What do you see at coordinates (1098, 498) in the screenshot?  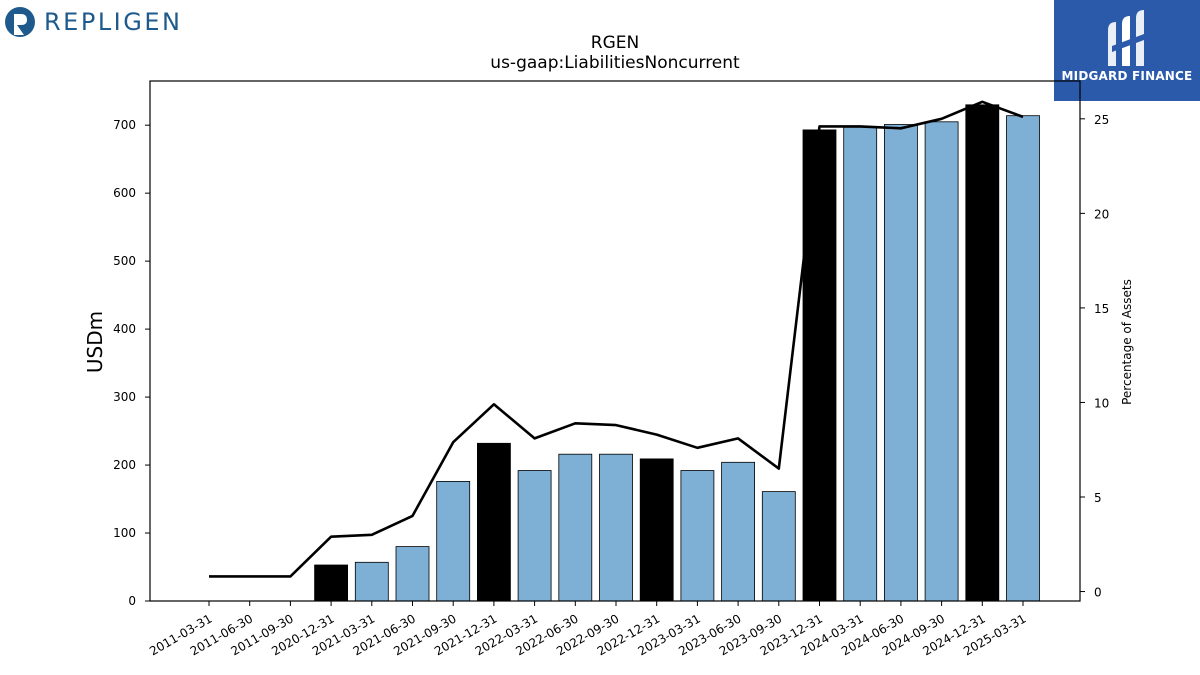 I see `y2-tick-label-5: 5` at bounding box center [1098, 498].